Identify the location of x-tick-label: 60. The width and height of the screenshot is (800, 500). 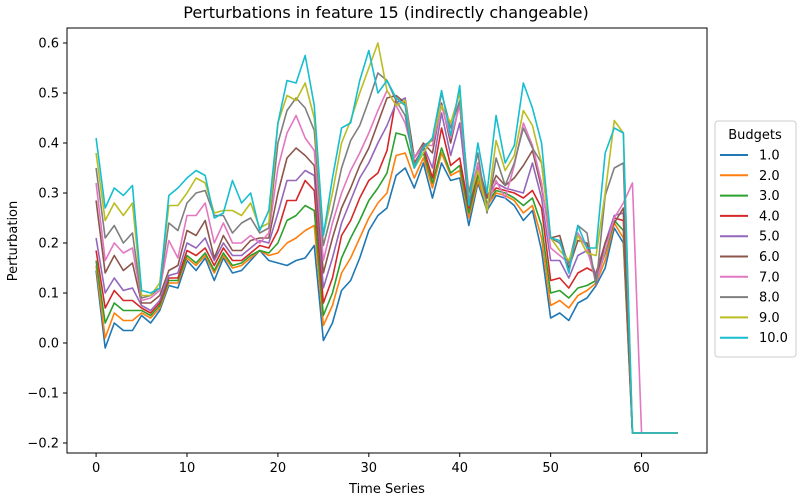
(641, 468).